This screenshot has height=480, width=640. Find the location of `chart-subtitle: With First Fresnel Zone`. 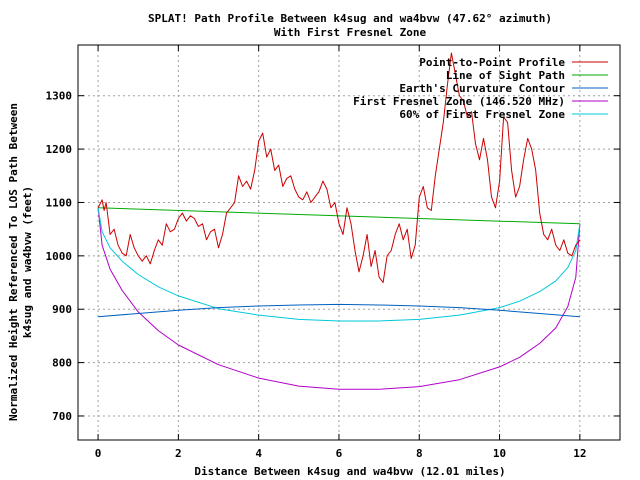

chart-subtitle: With First Fresnel Zone is located at coordinates (350, 32).